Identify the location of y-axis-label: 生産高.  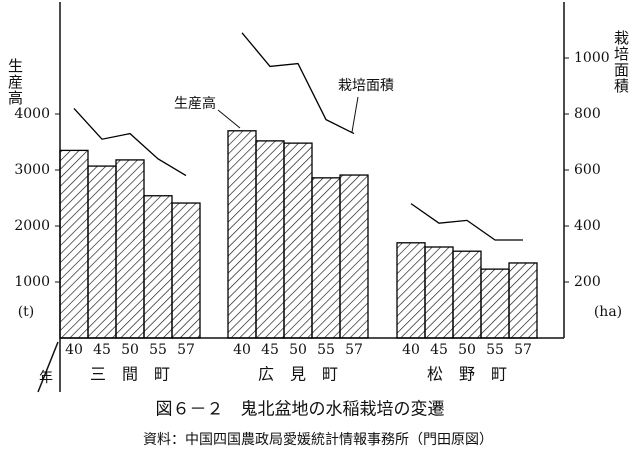
(15, 82).